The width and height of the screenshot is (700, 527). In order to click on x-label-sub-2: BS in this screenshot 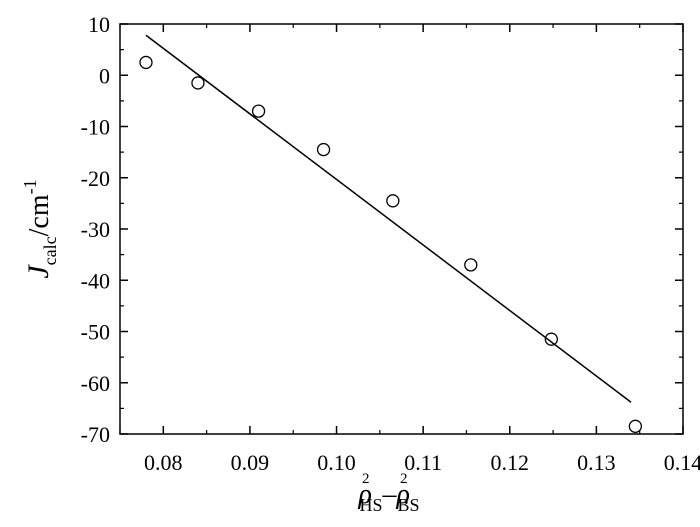, I will do `click(408, 505)`.